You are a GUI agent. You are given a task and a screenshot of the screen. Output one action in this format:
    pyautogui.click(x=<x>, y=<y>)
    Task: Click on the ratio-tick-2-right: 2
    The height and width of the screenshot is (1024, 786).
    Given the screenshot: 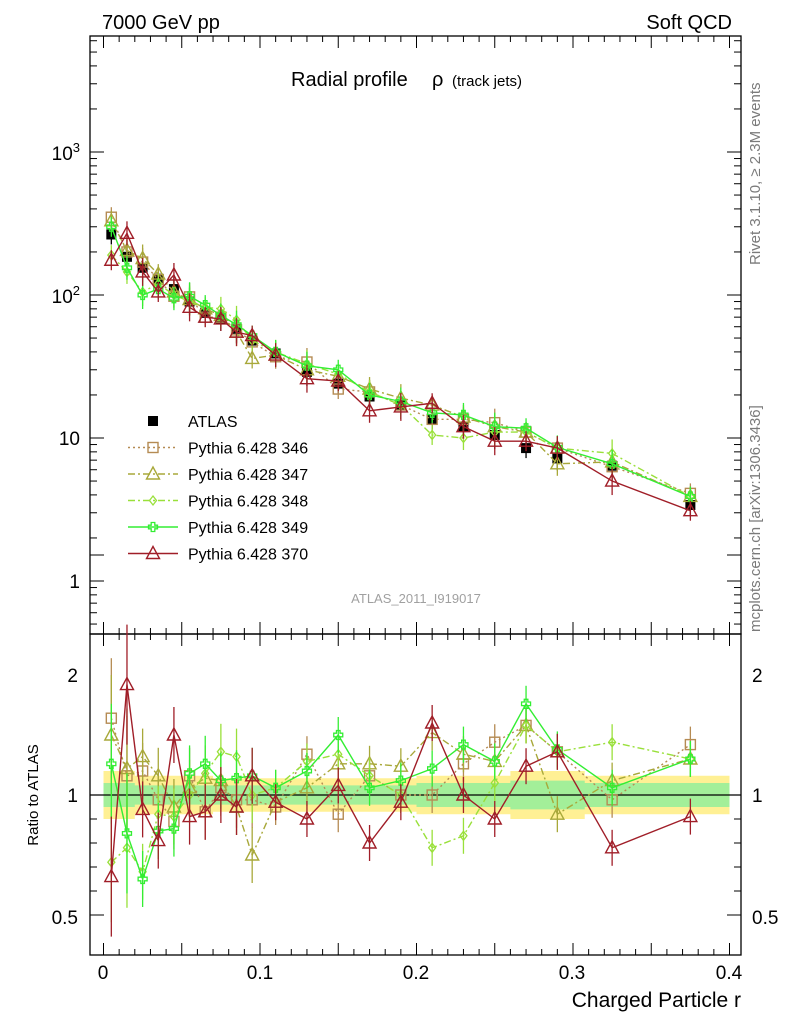 What is the action you would take?
    pyautogui.click(x=757, y=676)
    